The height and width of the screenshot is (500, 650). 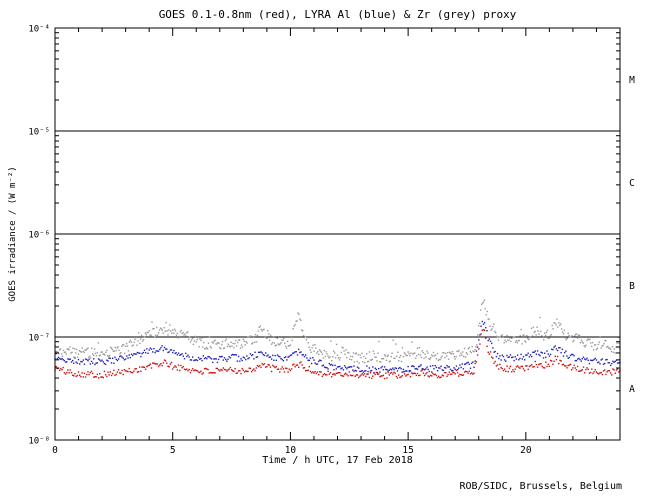 I want to click on series-points-grey, so click(x=337, y=331).